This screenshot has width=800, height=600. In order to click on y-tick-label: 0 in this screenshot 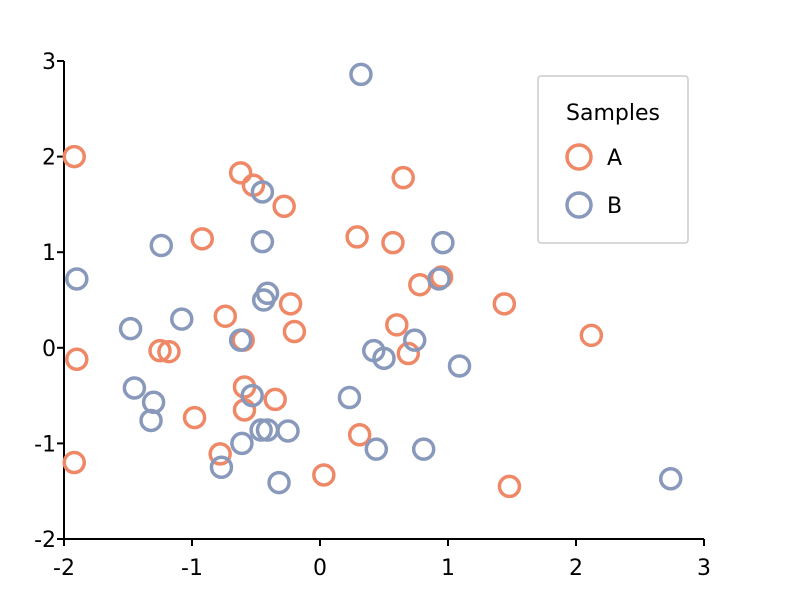, I will do `click(49, 349)`.